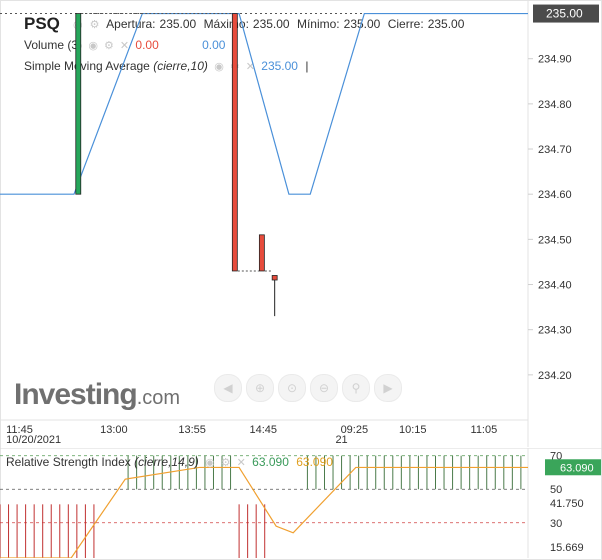  Describe the element at coordinates (131, 24) in the screenshot. I see `open-label: Apertura:` at that location.